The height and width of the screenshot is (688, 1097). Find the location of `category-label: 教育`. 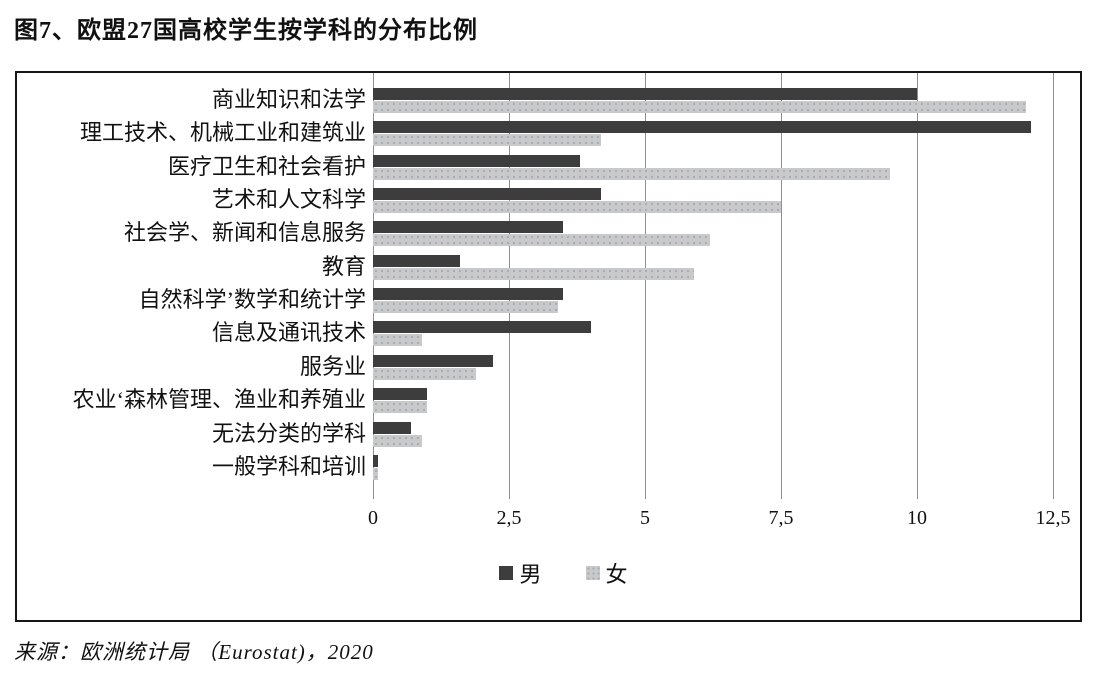

category-label: 教育 is located at coordinates (343, 266).